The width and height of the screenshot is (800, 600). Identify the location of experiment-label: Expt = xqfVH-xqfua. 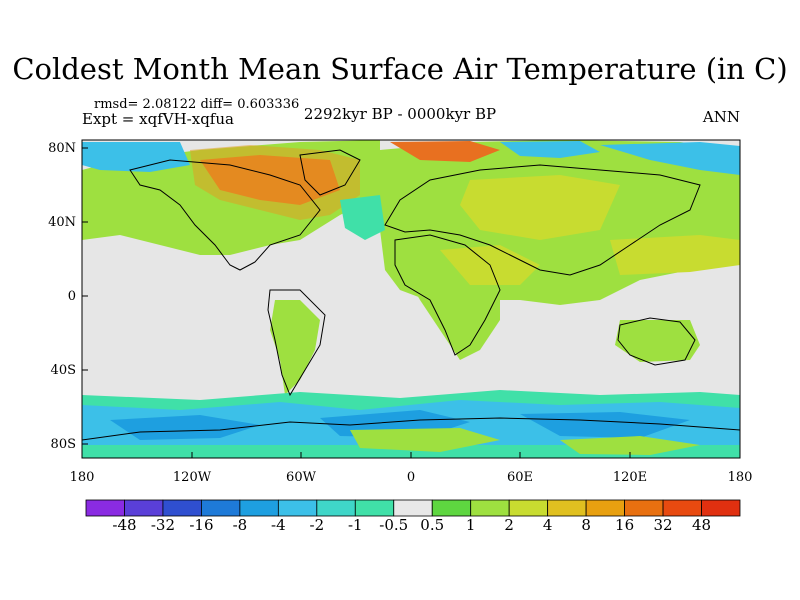
(158, 119).